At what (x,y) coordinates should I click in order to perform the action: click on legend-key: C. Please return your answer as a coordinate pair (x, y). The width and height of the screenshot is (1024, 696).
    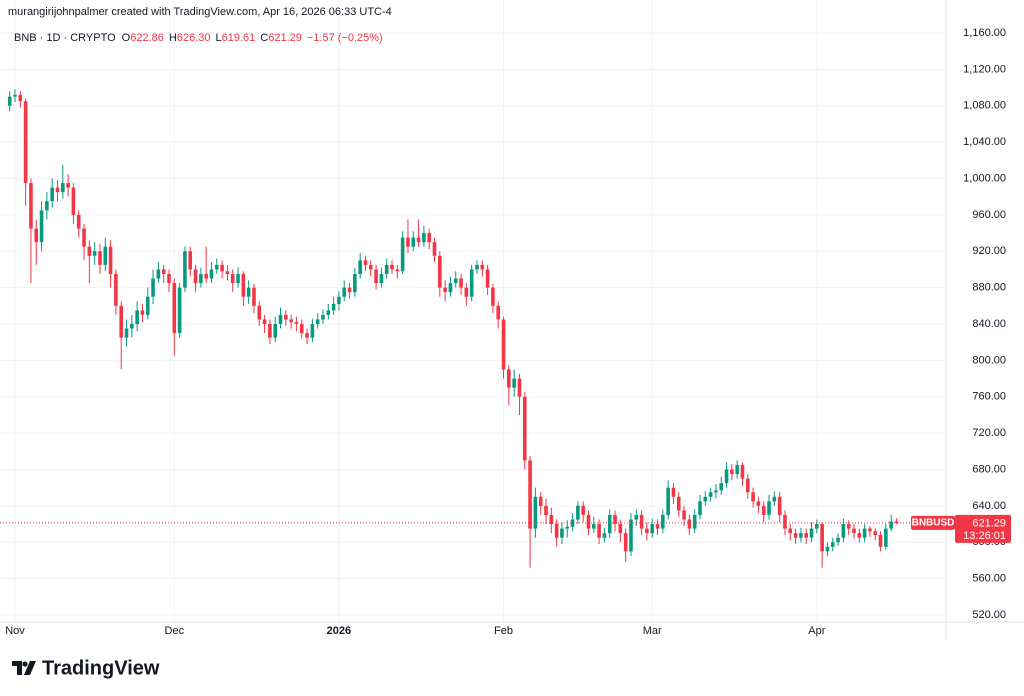
    Looking at the image, I should click on (264, 38).